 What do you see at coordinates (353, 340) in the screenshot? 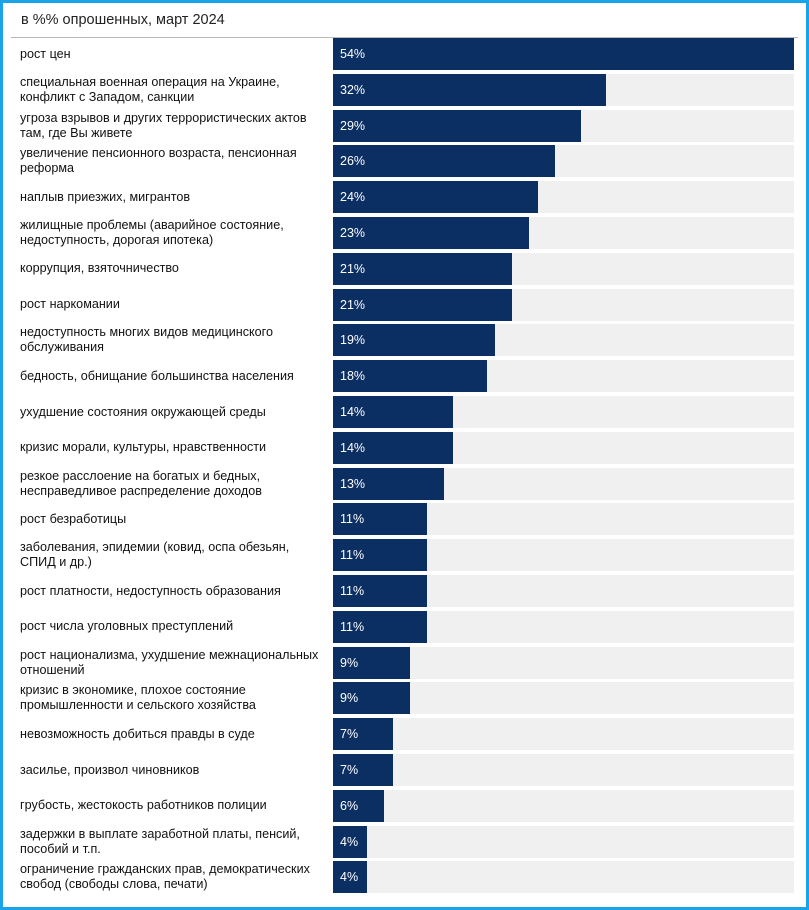
I see `value-label: 19%` at bounding box center [353, 340].